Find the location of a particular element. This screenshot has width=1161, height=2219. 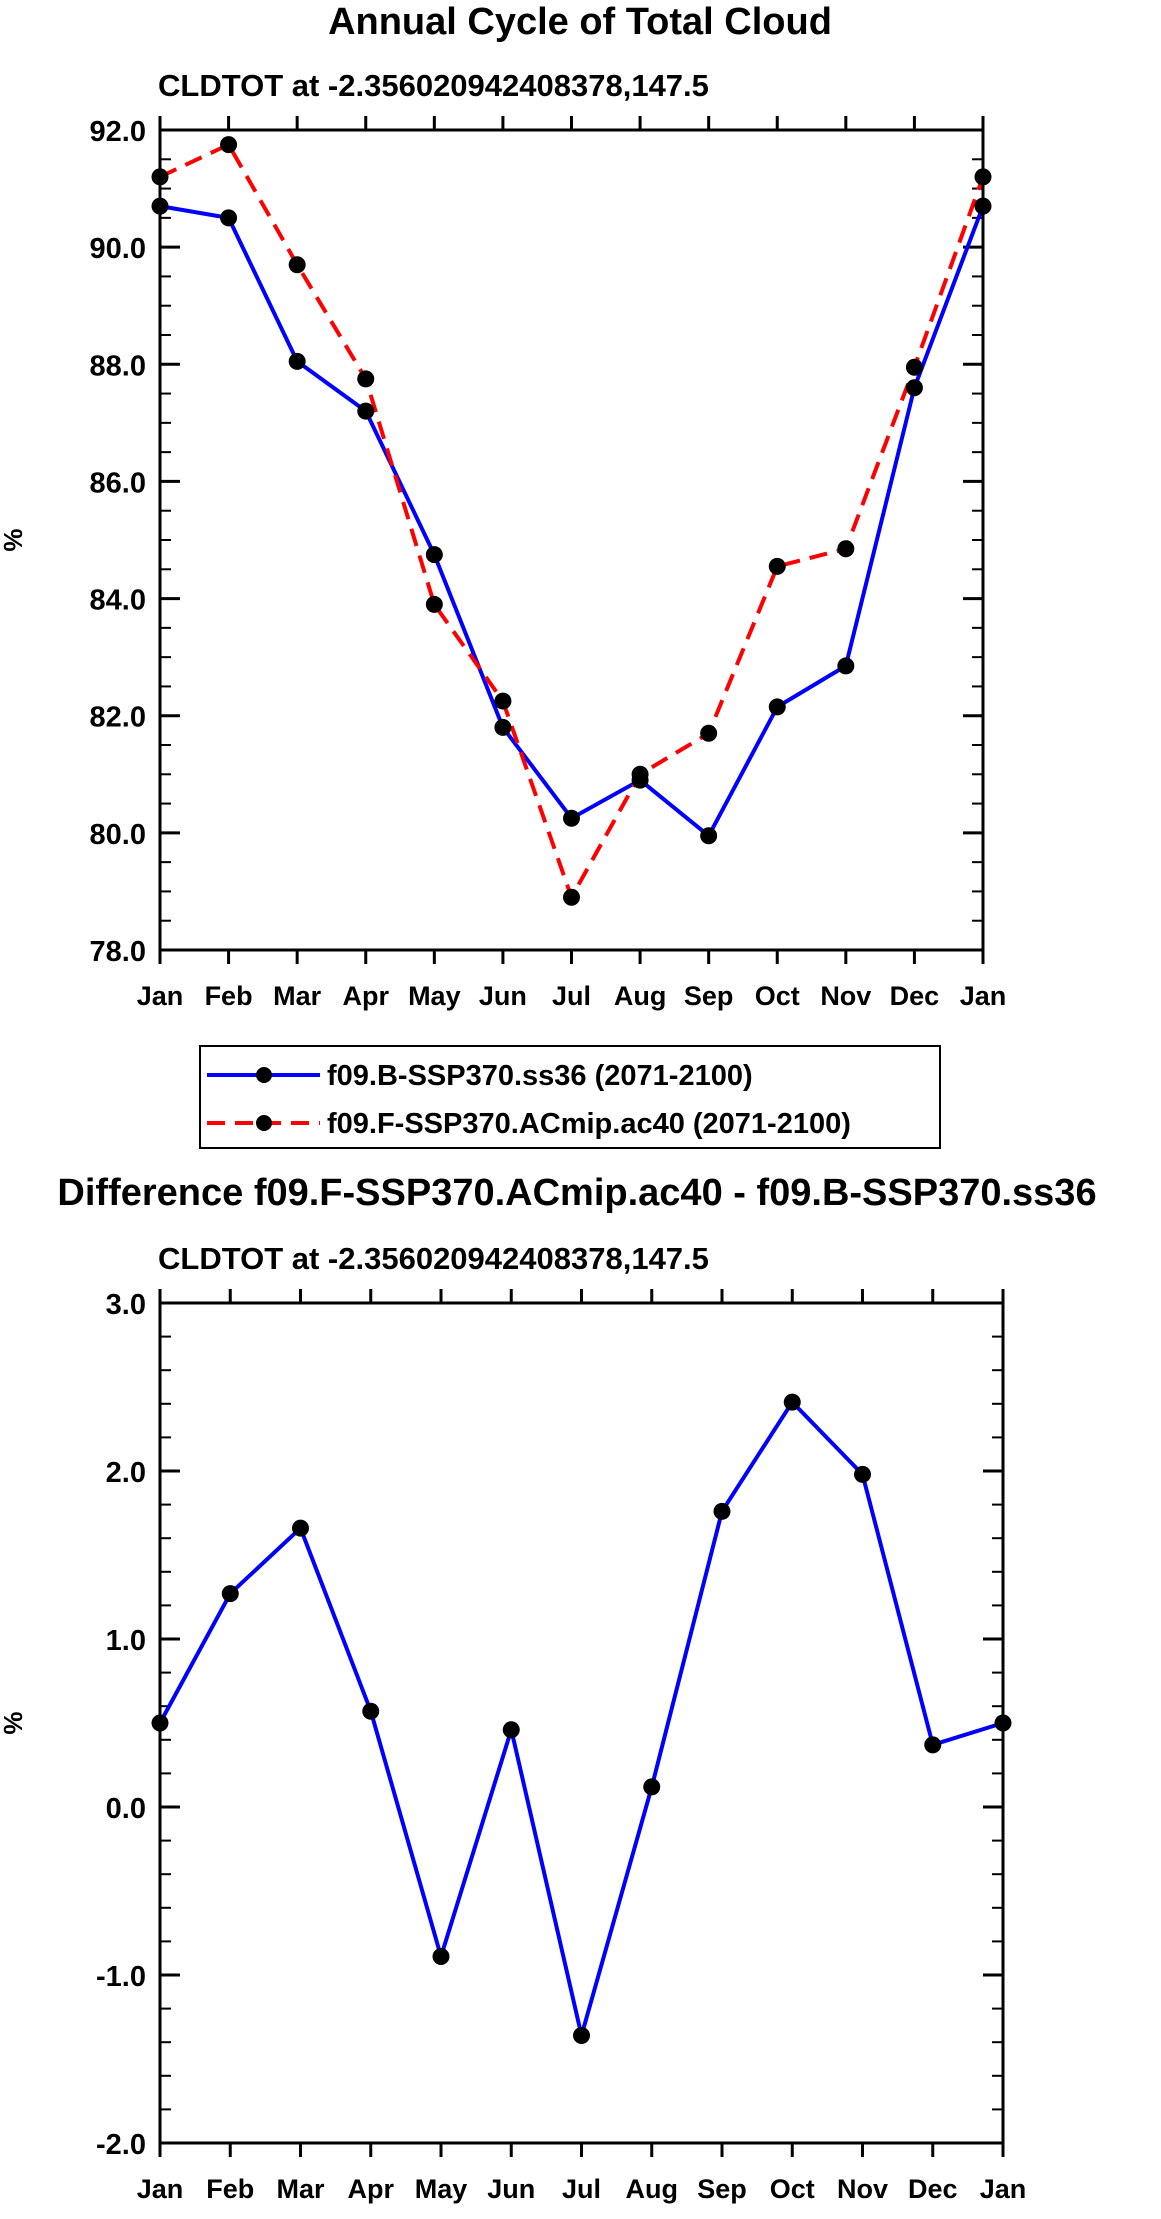

y-tick-label: 3.0 is located at coordinates (126, 1305).